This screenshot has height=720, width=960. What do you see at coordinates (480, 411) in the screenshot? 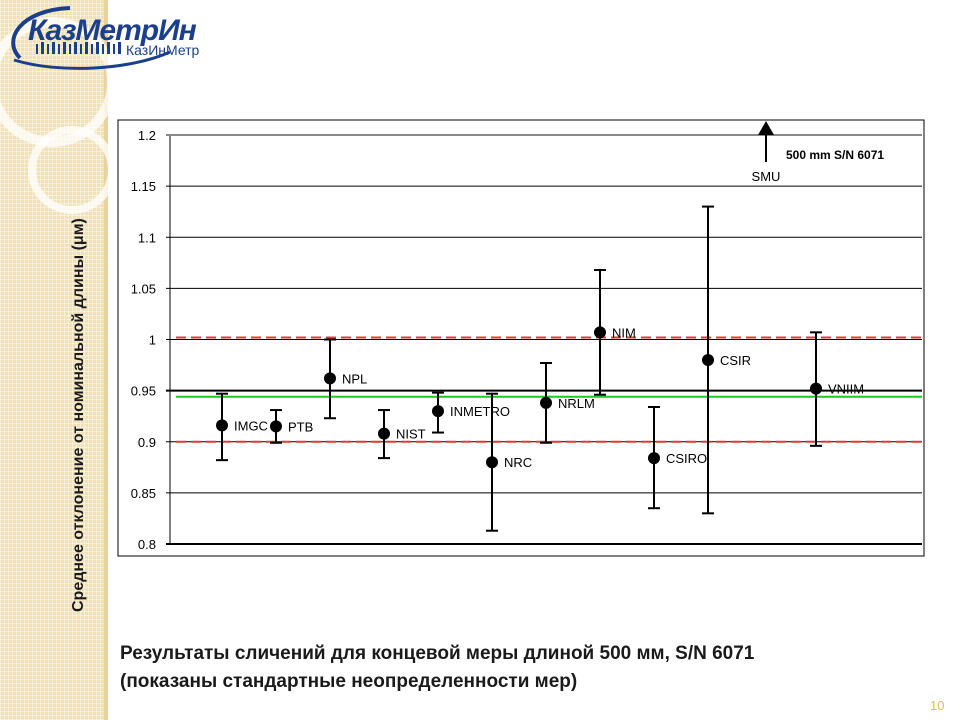
I see `point-label: INMETRO` at bounding box center [480, 411].